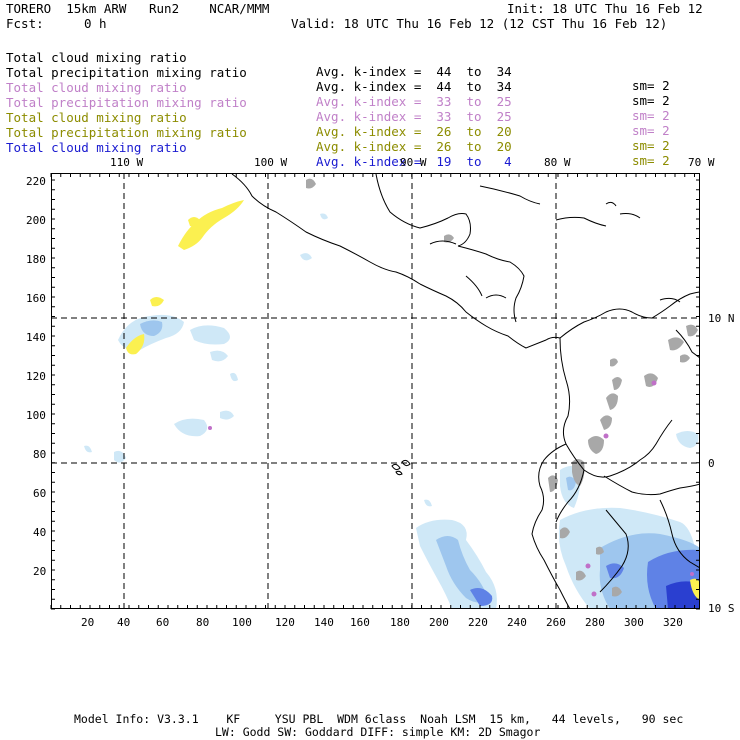  I want to click on x-tick-label: 180, so click(400, 622).